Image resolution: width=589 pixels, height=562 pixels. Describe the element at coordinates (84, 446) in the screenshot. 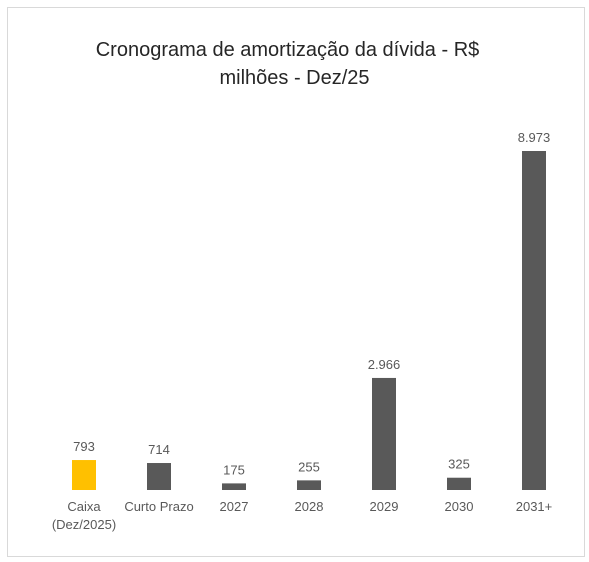

I see `data-label-0: 793` at that location.